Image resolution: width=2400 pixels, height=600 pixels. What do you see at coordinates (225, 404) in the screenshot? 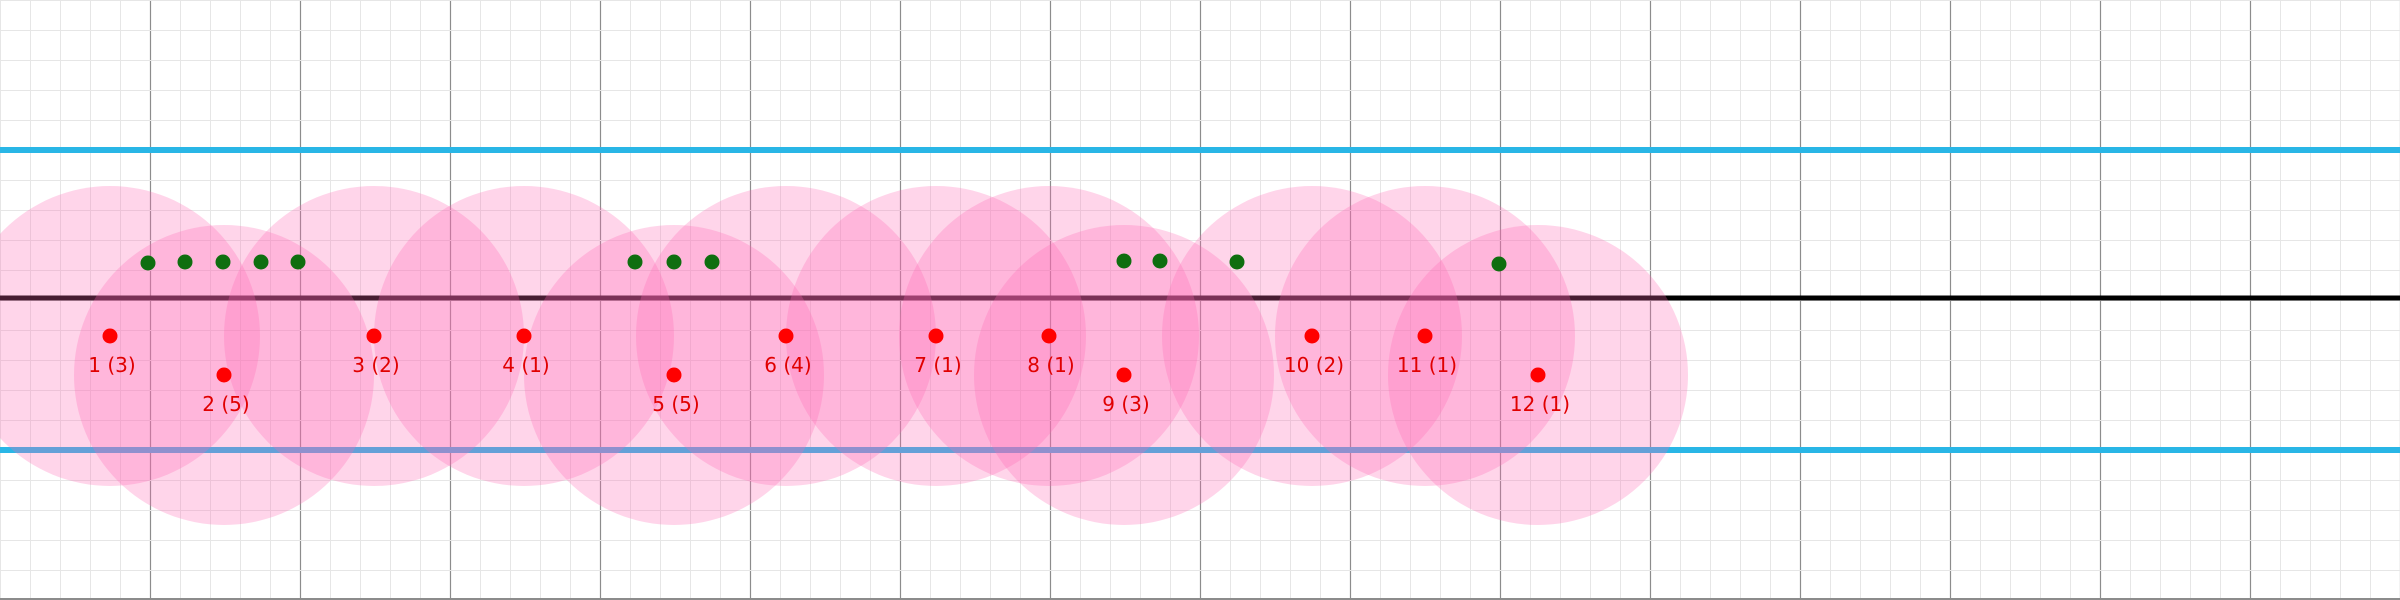
I see `point-label: 2 (5)` at bounding box center [225, 404].